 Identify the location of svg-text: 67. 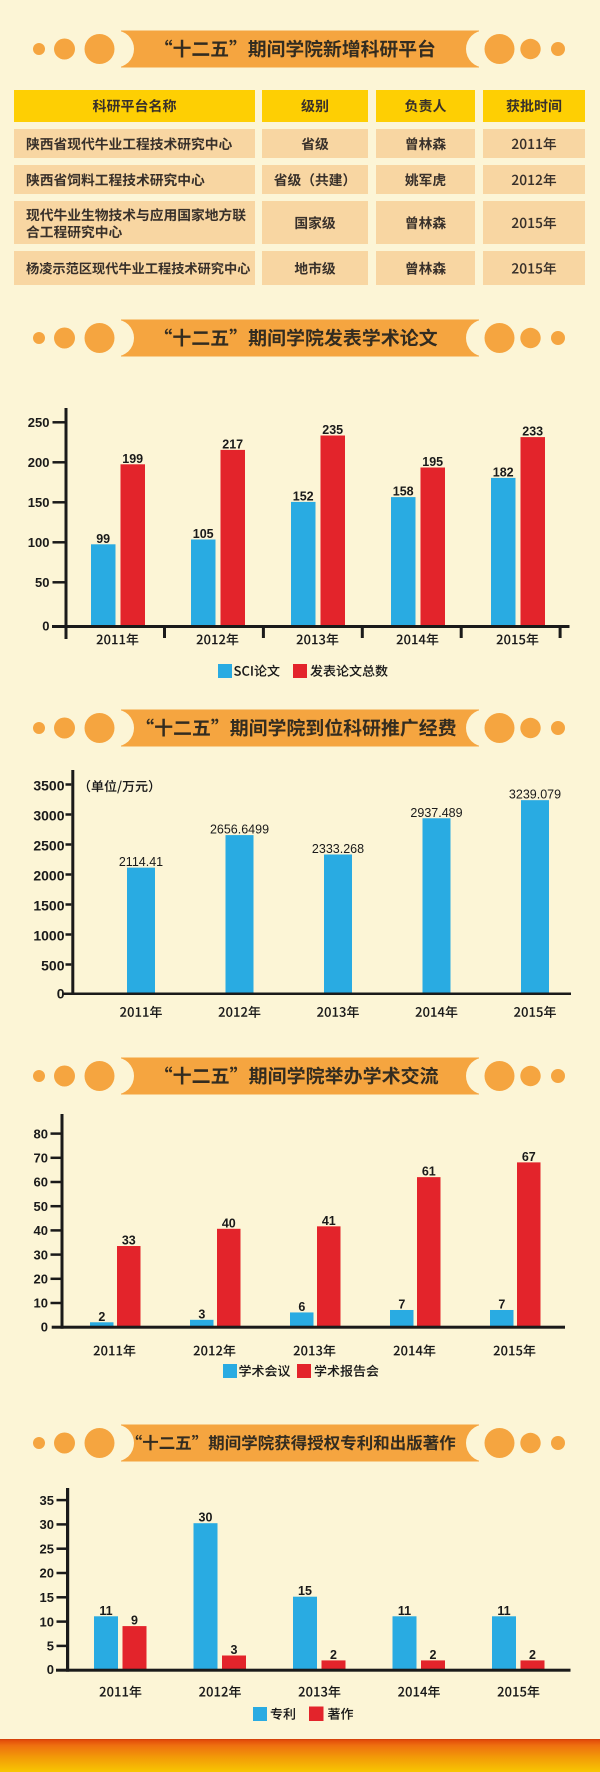
(529, 1157).